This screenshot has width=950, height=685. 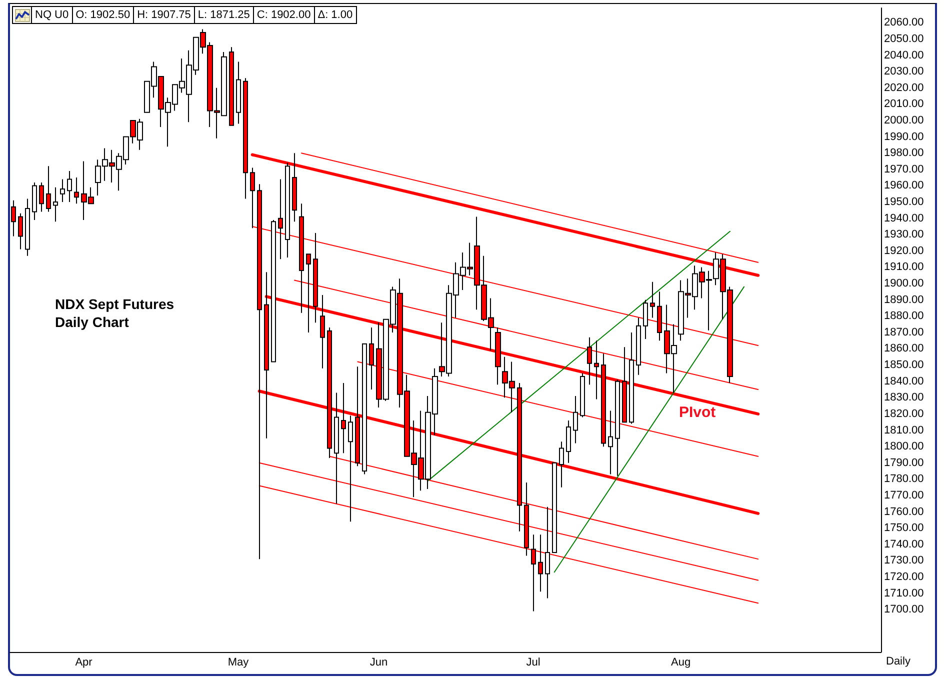 What do you see at coordinates (904, 120) in the screenshot?
I see `y-tick-label: 2000.00` at bounding box center [904, 120].